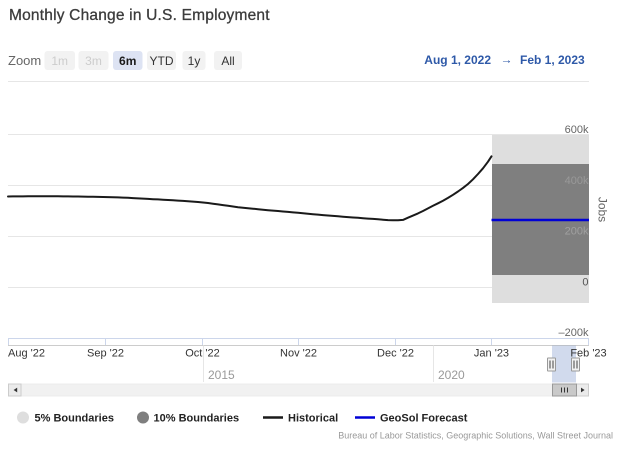 Image resolution: width=624 pixels, height=451 pixels. What do you see at coordinates (577, 181) in the screenshot?
I see `svg-text: 400k` at bounding box center [577, 181].